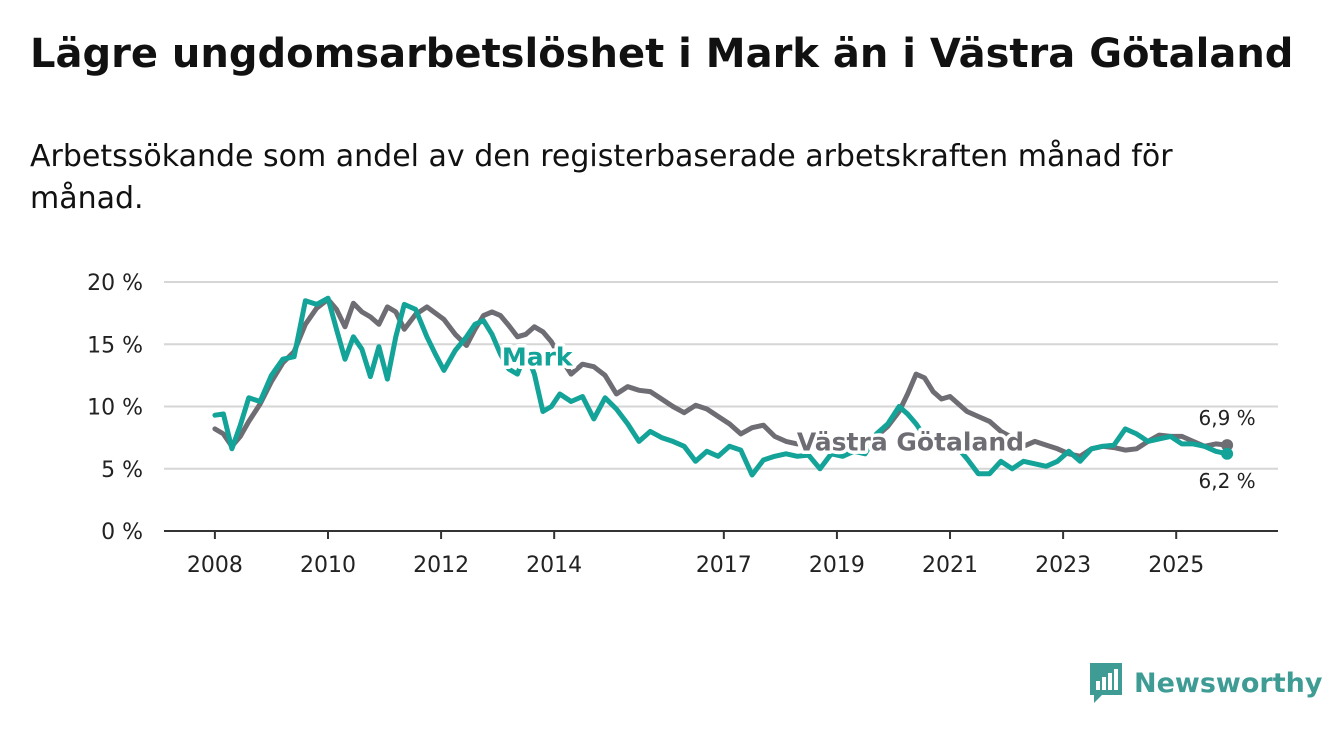 This screenshot has width=1340, height=734. What do you see at coordinates (910, 441) in the screenshot?
I see `series-label-vastra-gotaland: Västra Götaland` at bounding box center [910, 441].